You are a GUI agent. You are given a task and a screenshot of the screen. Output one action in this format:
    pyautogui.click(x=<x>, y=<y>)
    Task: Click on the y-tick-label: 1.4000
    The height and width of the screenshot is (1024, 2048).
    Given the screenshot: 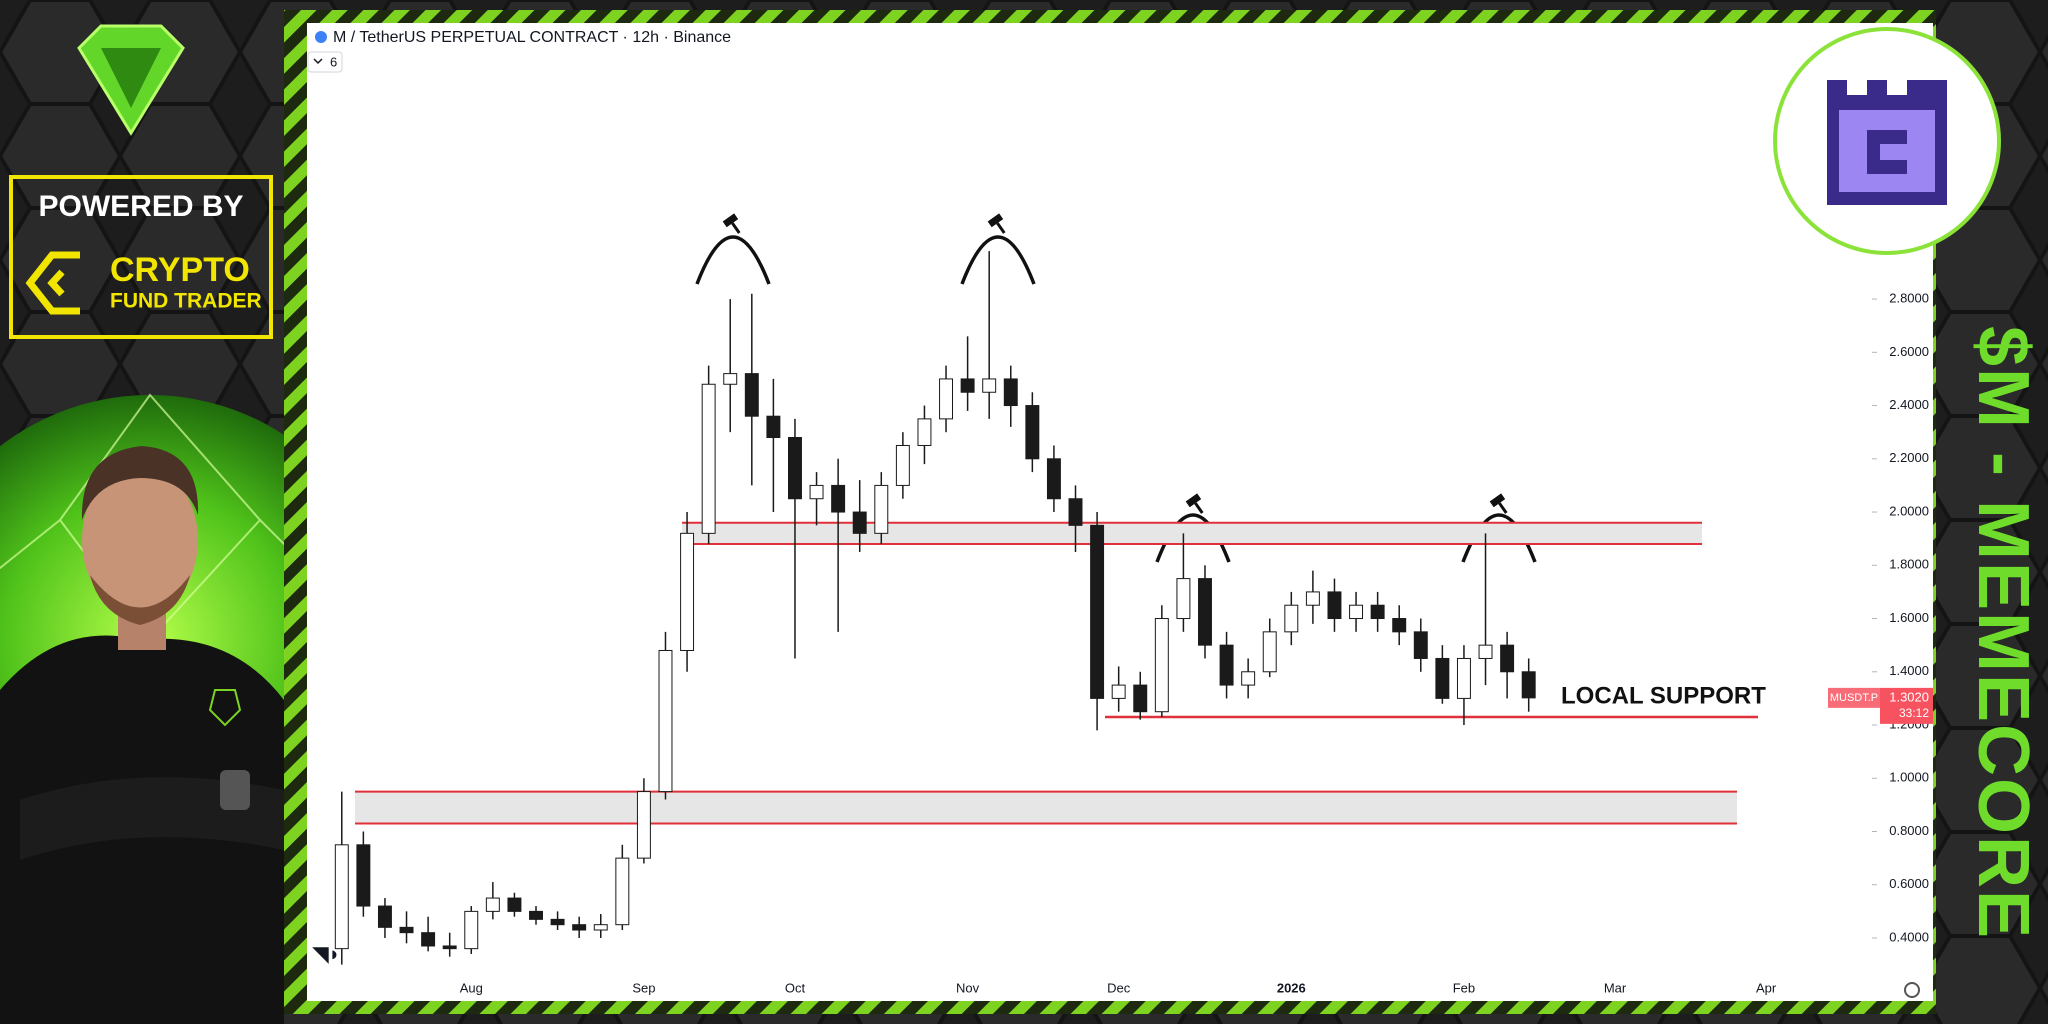 What is the action you would take?
    pyautogui.click(x=1909, y=670)
    